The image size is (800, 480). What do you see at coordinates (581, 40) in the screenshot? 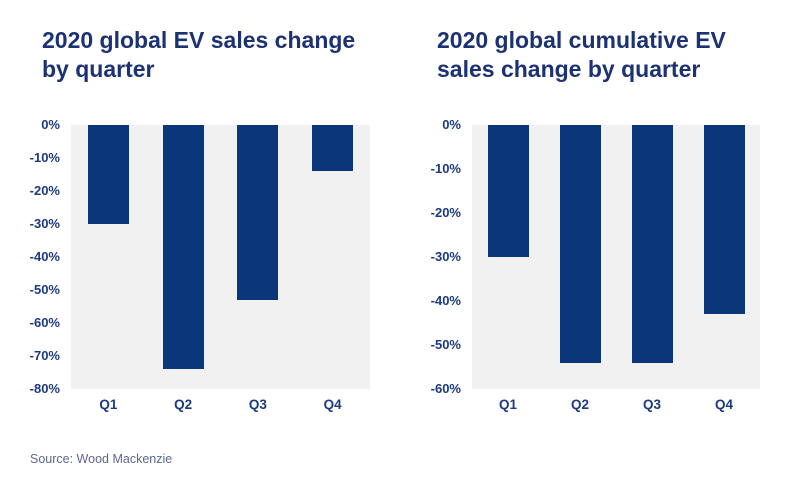
I see `chart-title-line-1: 2020 global cumulative EV` at bounding box center [581, 40].